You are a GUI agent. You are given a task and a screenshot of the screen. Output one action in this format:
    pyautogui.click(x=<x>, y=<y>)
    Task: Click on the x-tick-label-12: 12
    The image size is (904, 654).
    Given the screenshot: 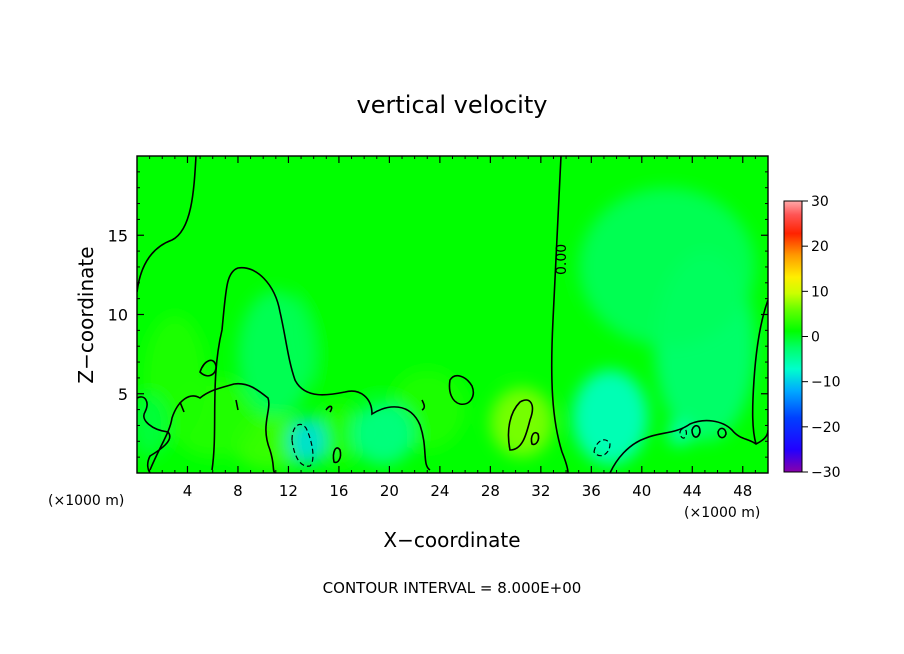 What is the action you would take?
    pyautogui.click(x=288, y=491)
    